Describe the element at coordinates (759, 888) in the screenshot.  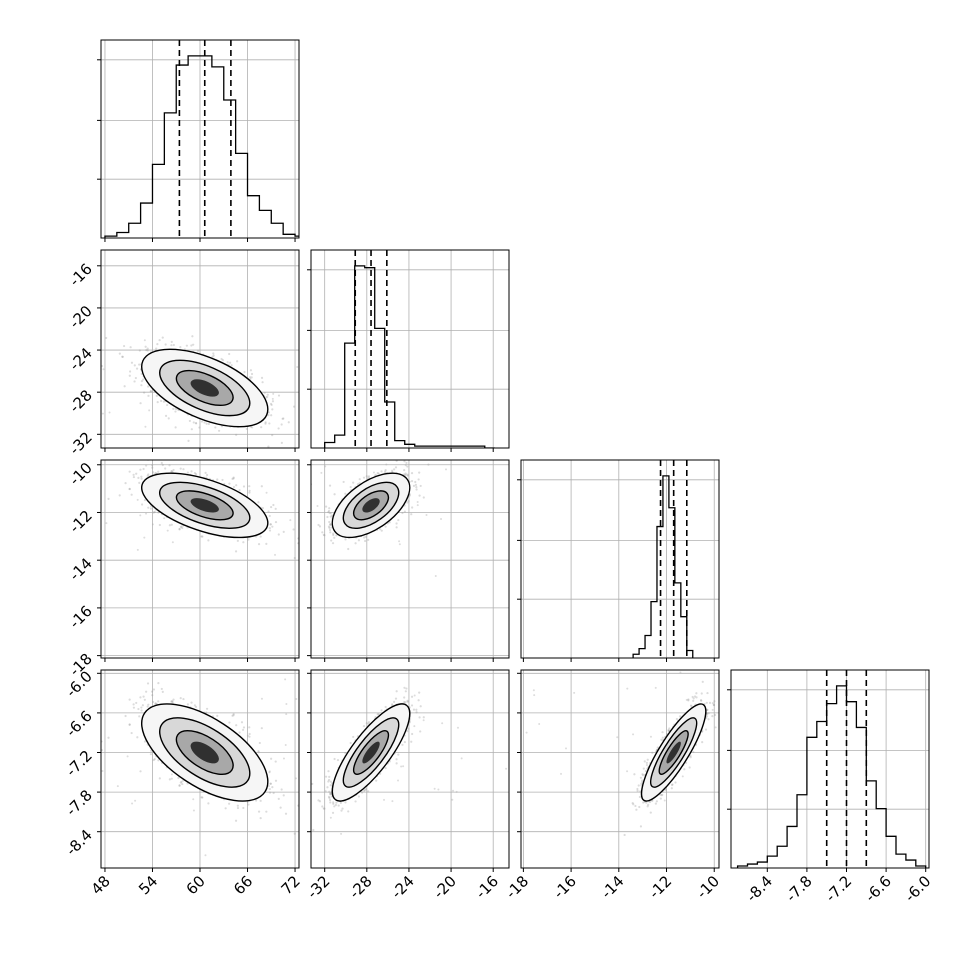
I see `x-tick-label: -8.4` at that location.